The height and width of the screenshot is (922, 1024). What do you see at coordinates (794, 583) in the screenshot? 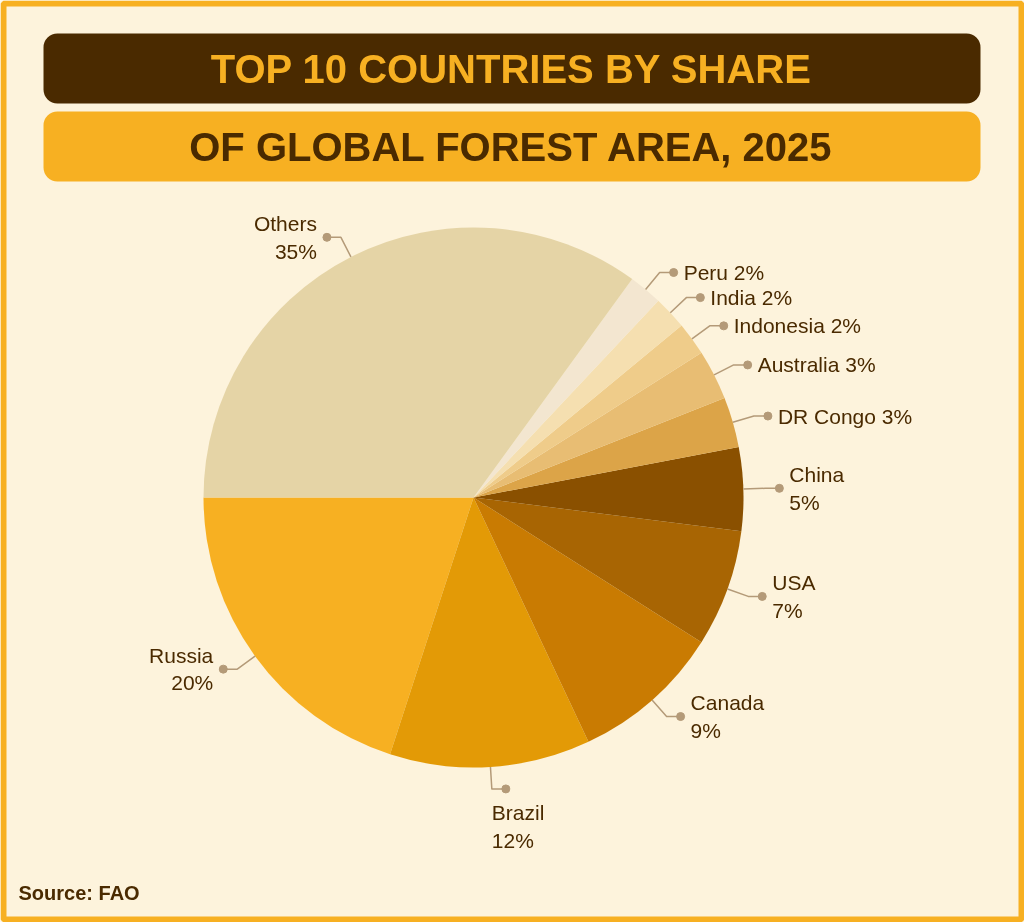
I see `slice-label: USA` at bounding box center [794, 583].